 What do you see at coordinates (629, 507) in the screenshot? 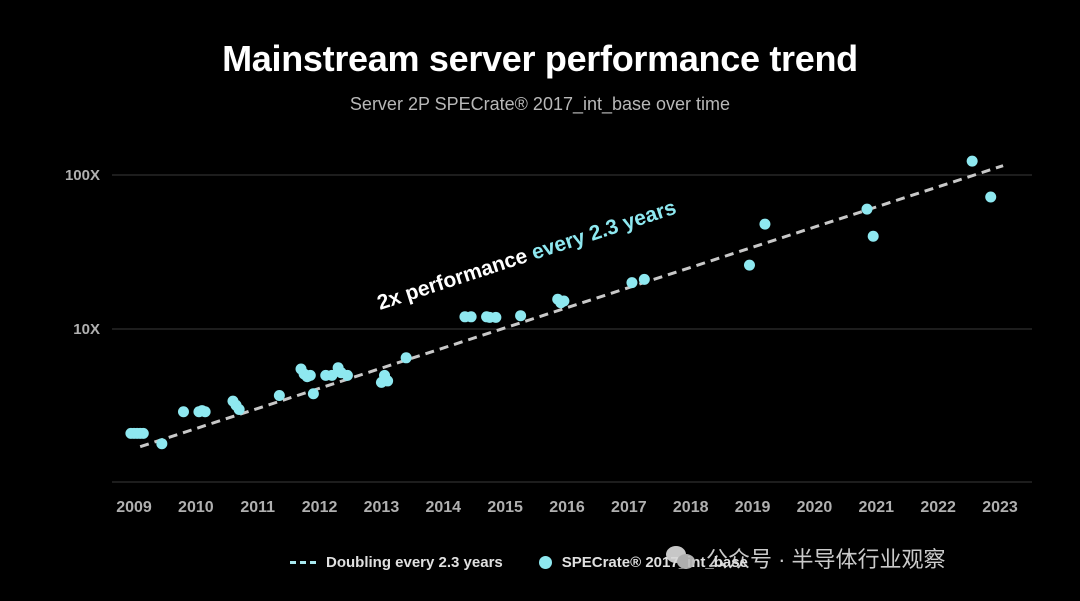
I see `x-tick-label: 2017` at bounding box center [629, 507].